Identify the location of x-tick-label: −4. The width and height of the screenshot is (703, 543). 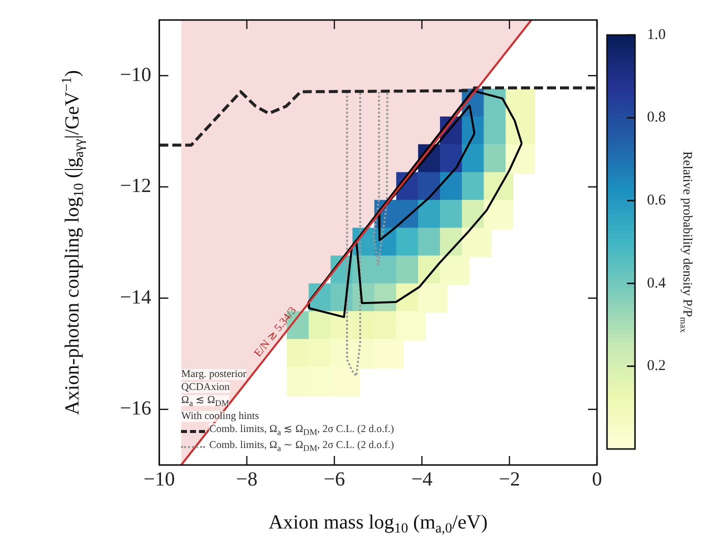
(422, 479).